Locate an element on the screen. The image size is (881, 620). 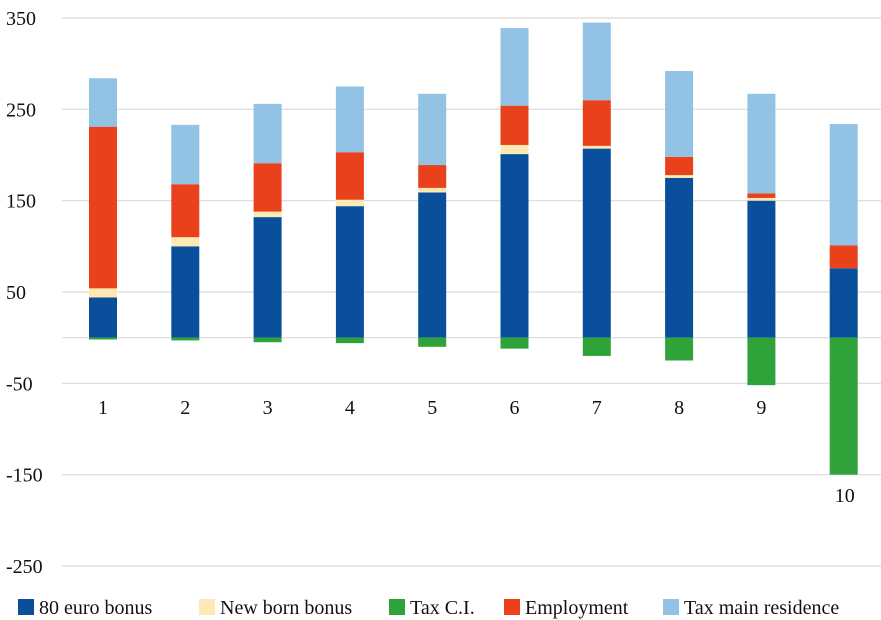
y-tick-label: 50 is located at coordinates (16, 293).